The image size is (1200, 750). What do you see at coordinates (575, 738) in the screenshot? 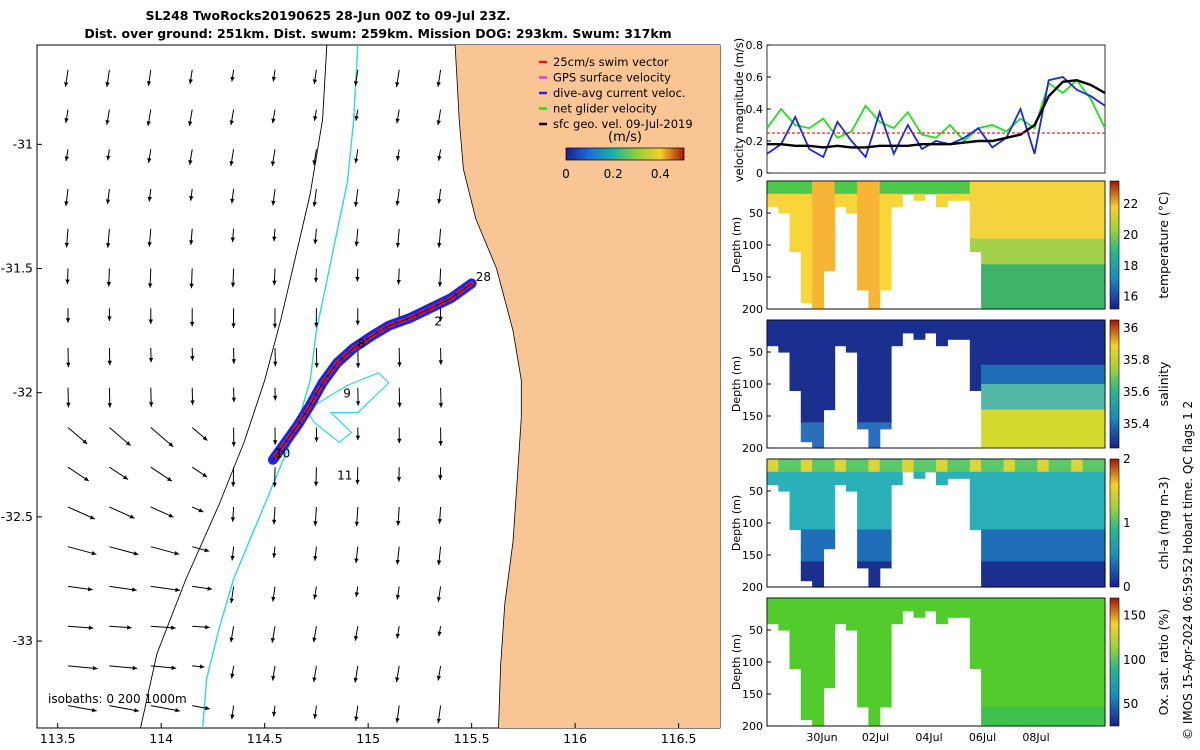
I see `map-xtick-label-5: 116` at bounding box center [575, 738].